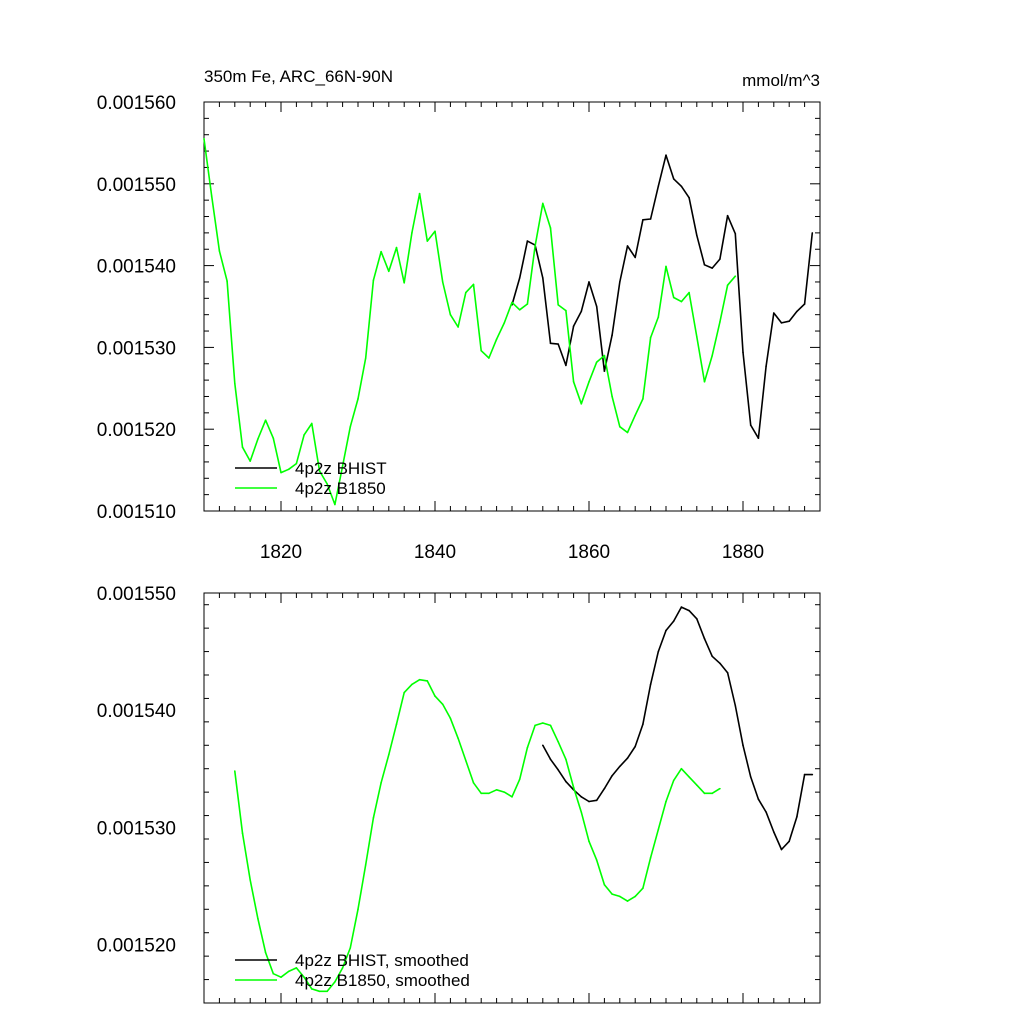 This screenshot has height=1024, width=1024. I want to click on legend-label: 4p2z B1850, smoothed, so click(382, 980).